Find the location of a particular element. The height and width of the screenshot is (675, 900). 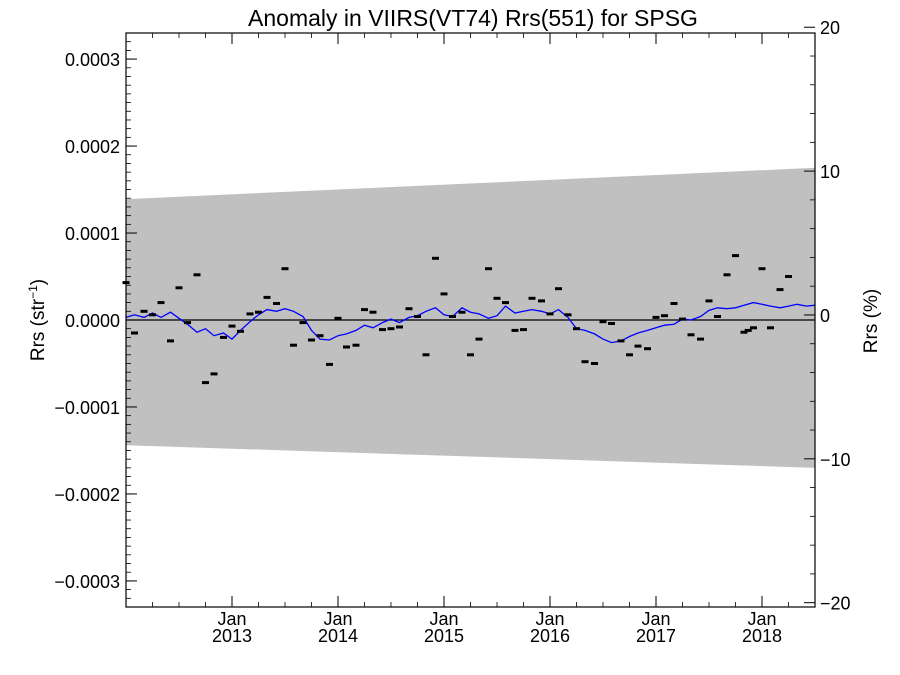

left-tick-label: 0.0003 is located at coordinates (92, 60).